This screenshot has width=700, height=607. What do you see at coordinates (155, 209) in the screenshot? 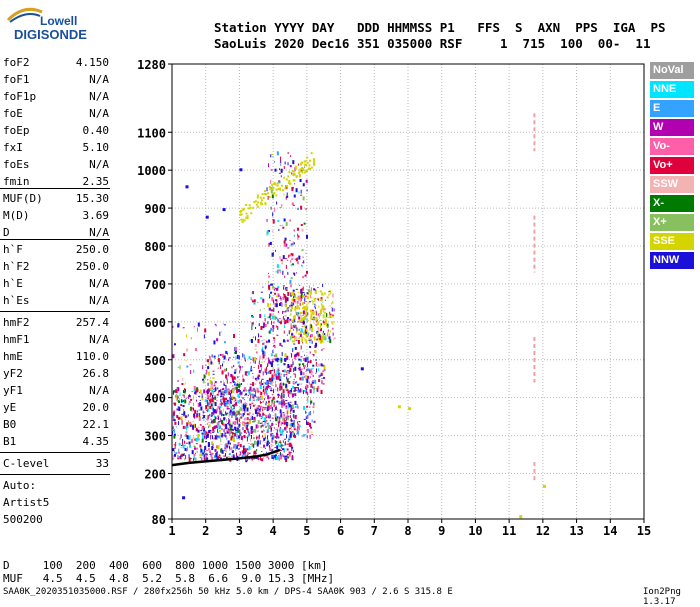
I see `y-tick-label: 900` at bounding box center [155, 209].